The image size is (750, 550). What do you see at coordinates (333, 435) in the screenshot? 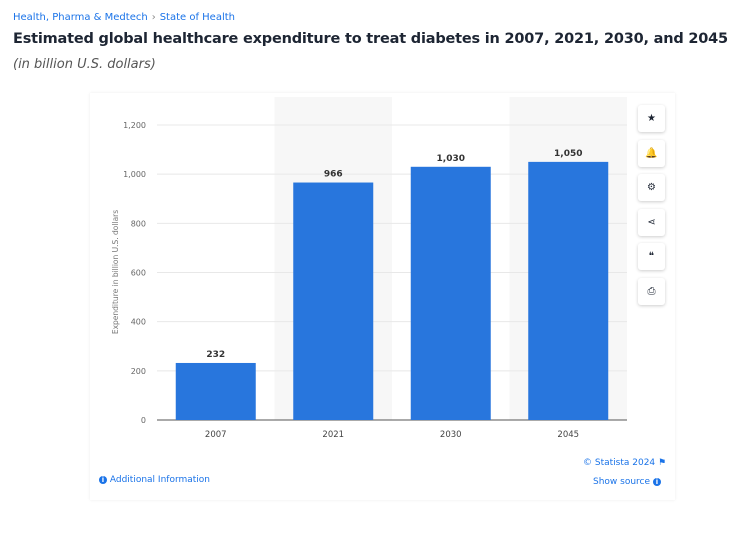
I see `x-tick-label: 2021` at bounding box center [333, 435].